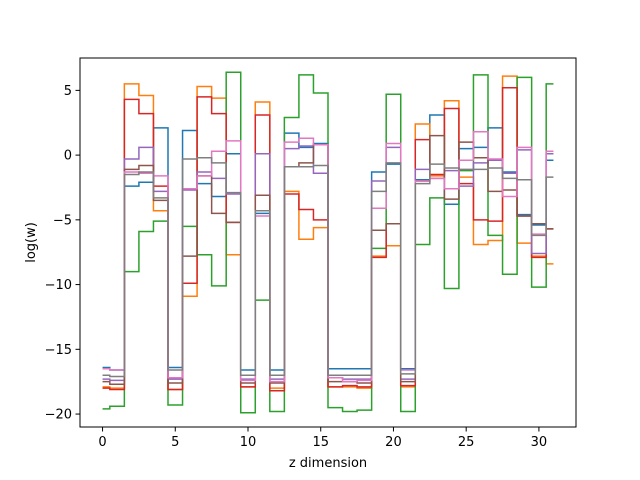 This screenshot has height=480, width=640. I want to click on y-axis: −20 −15 −10 −5 0 5, so click(62, 253).